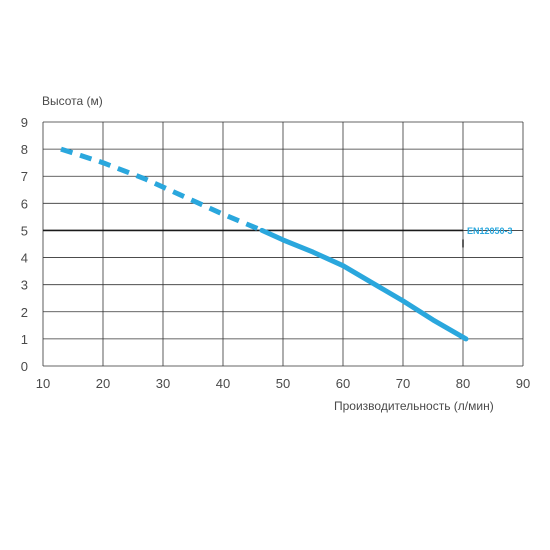 The width and height of the screenshot is (550, 550). Describe the element at coordinates (161, 189) in the screenshot. I see `series-line-dashed` at that location.